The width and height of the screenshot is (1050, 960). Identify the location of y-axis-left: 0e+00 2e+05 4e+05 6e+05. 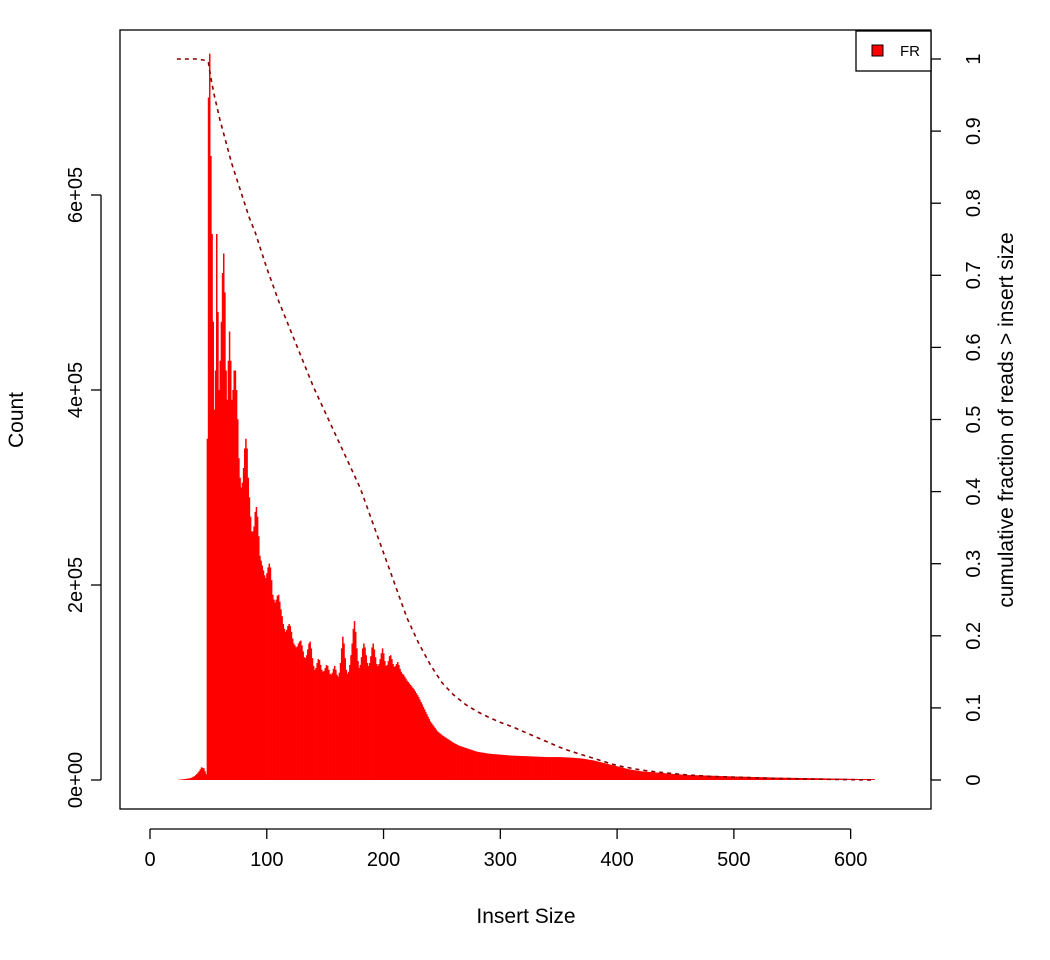
(83, 487).